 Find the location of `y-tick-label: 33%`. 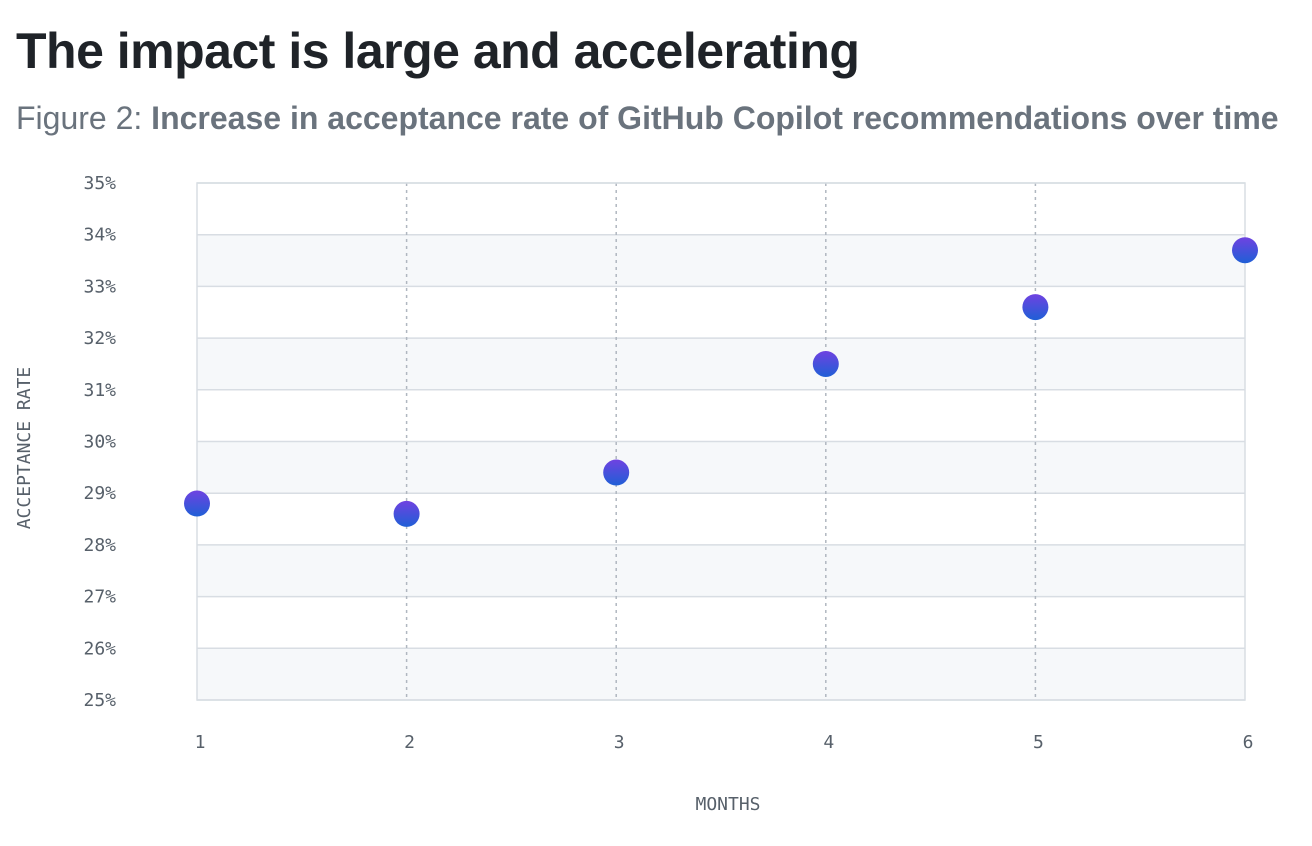

y-tick-label: 33% is located at coordinates (99, 286).